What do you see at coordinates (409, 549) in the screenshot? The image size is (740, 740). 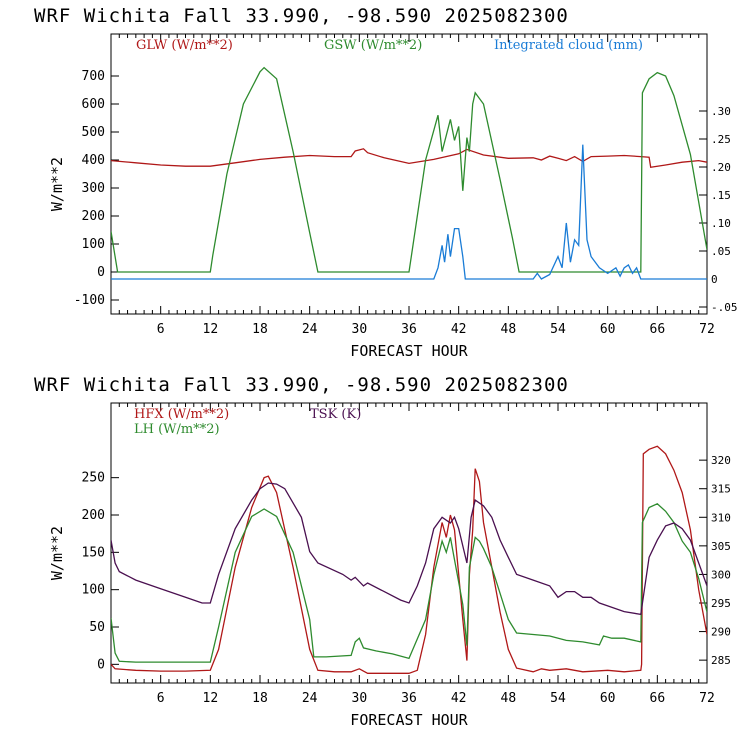 I see `series-line-tsk-k` at bounding box center [409, 549].